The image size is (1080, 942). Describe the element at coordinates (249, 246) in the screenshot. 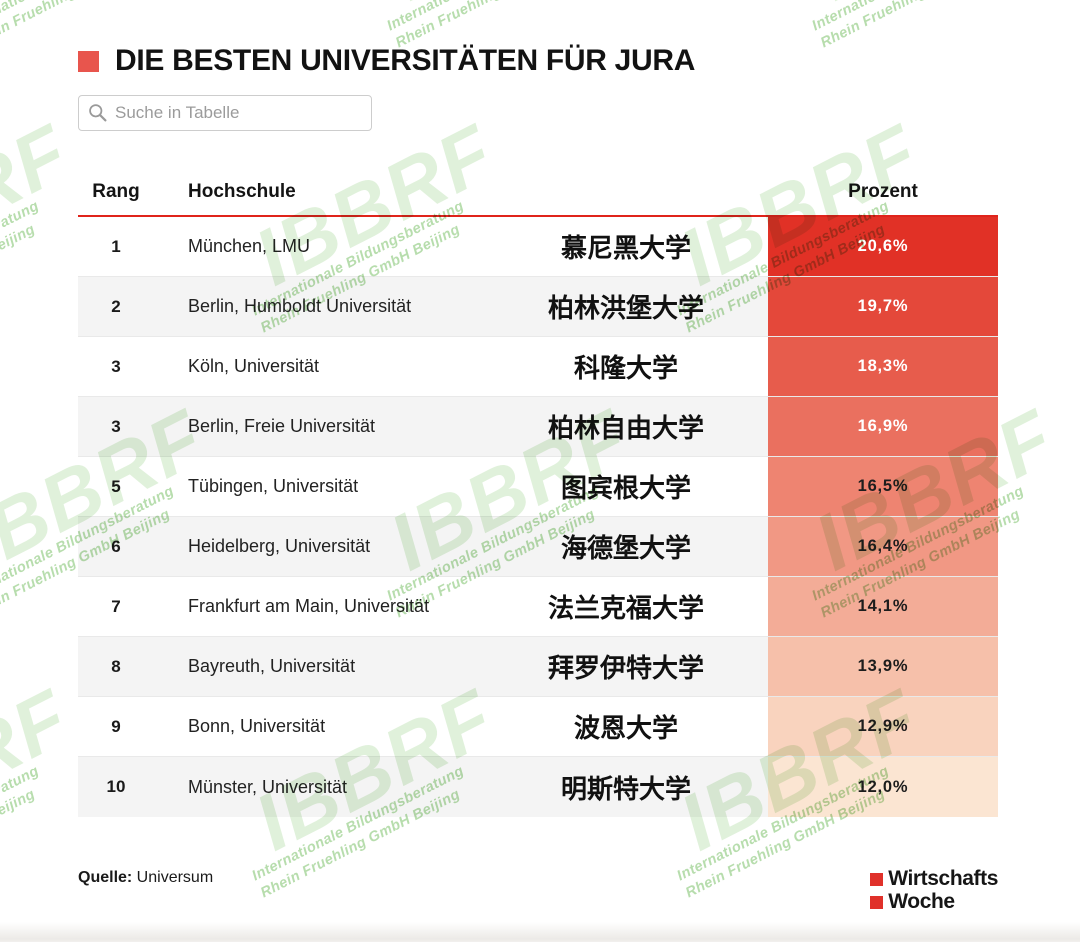

I see `school-name-cell: München, LMU` at that location.